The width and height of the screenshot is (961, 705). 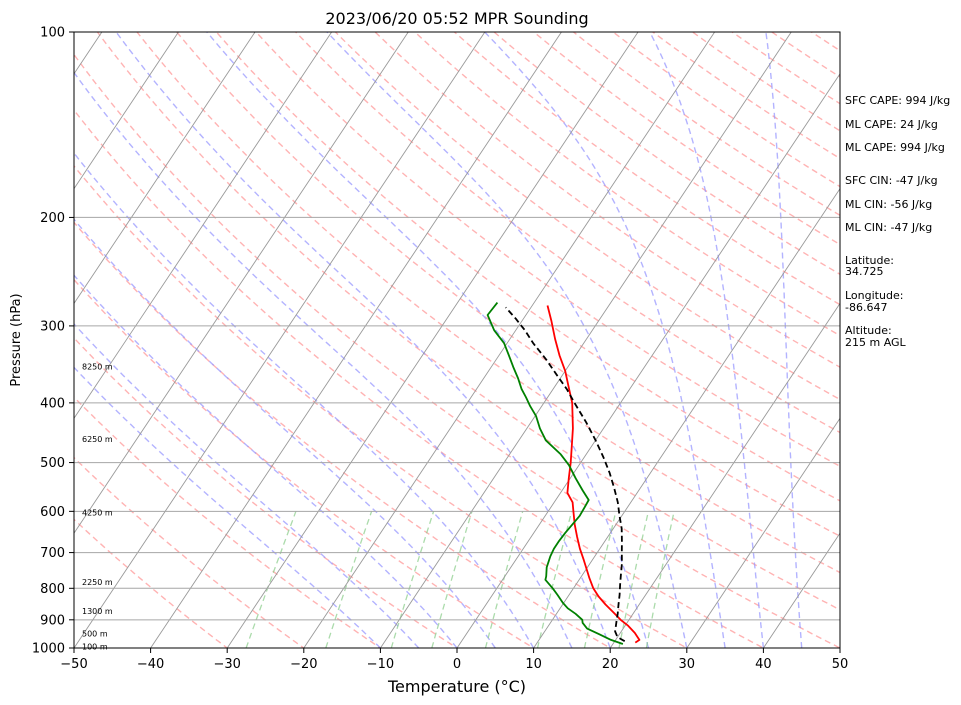 I want to click on x-tick-label: 40, so click(x=763, y=664).